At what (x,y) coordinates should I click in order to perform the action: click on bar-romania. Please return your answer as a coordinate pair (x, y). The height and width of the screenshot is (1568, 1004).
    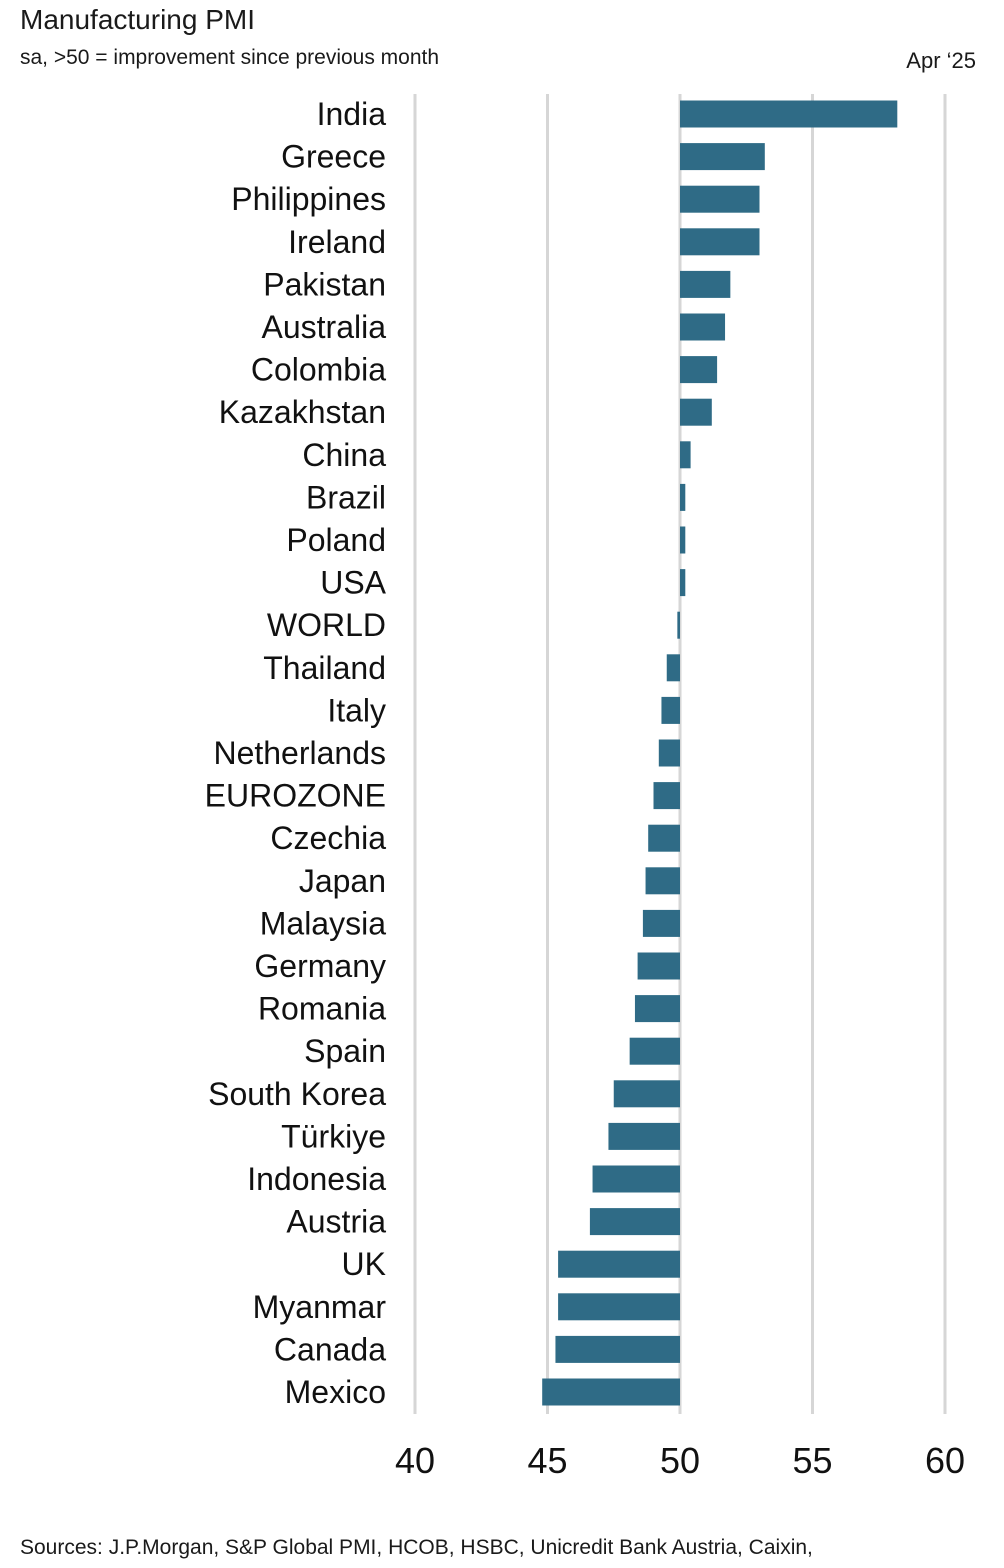
    Looking at the image, I should click on (657, 1009).